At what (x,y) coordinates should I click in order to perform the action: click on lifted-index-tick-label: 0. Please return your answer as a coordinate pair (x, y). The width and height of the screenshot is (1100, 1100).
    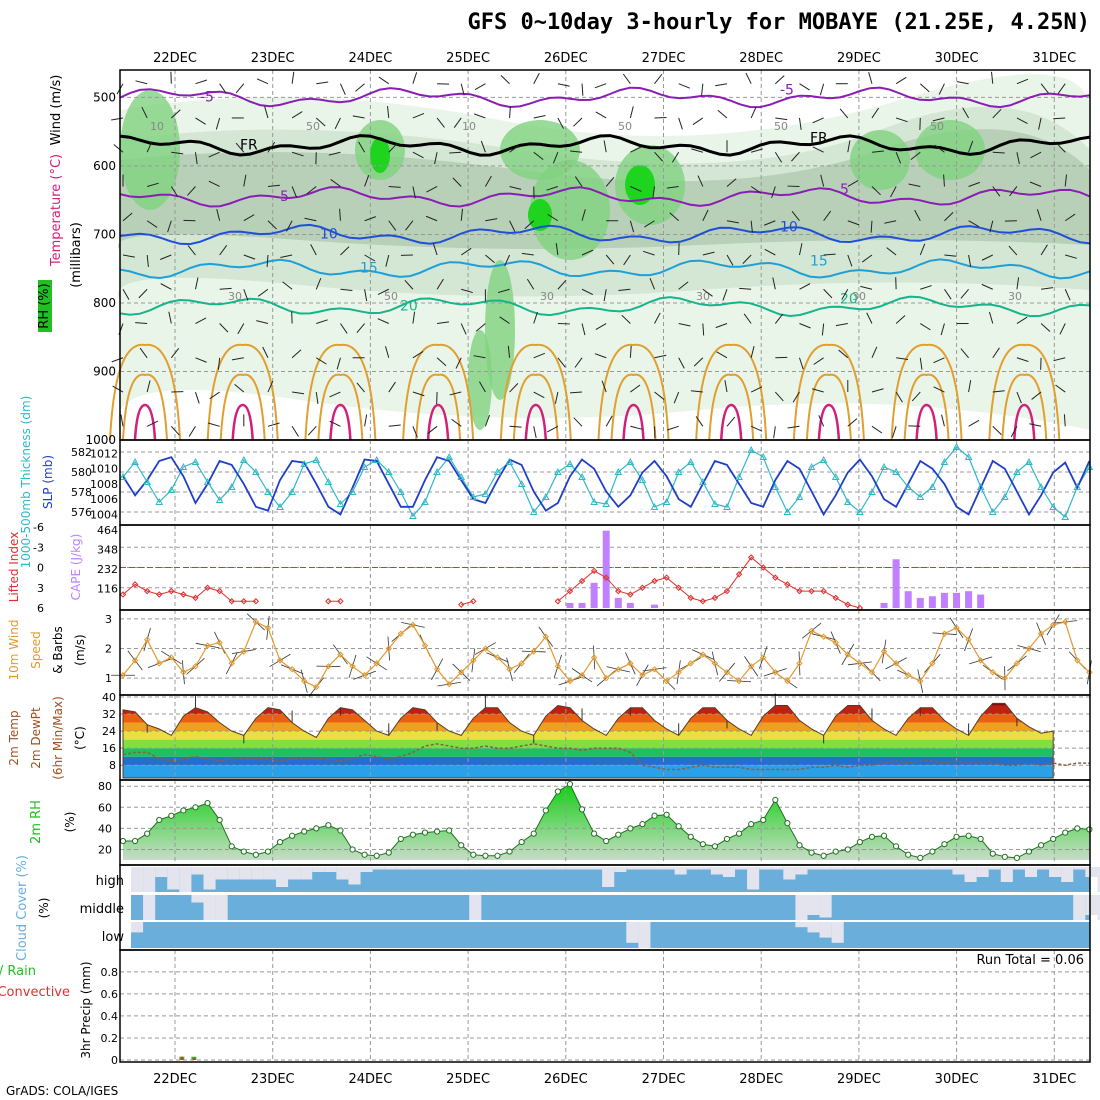
    Looking at the image, I should click on (40, 568).